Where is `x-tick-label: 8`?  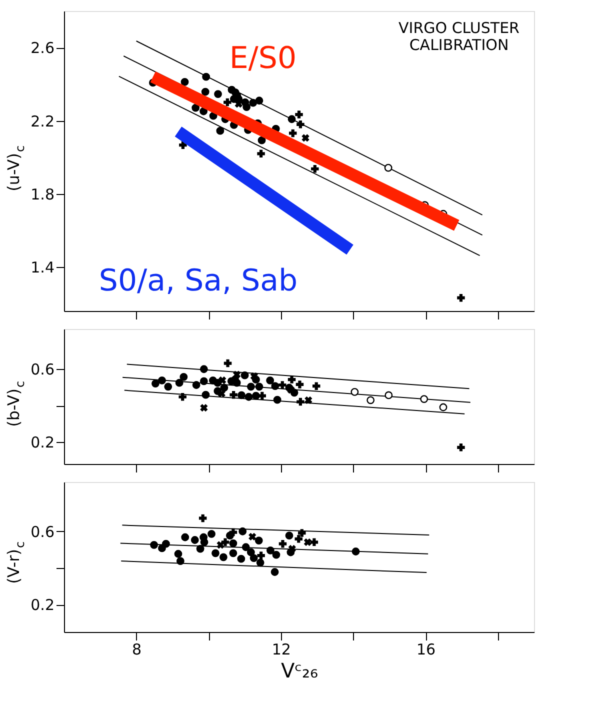 x-tick-label: 8 is located at coordinates (137, 649).